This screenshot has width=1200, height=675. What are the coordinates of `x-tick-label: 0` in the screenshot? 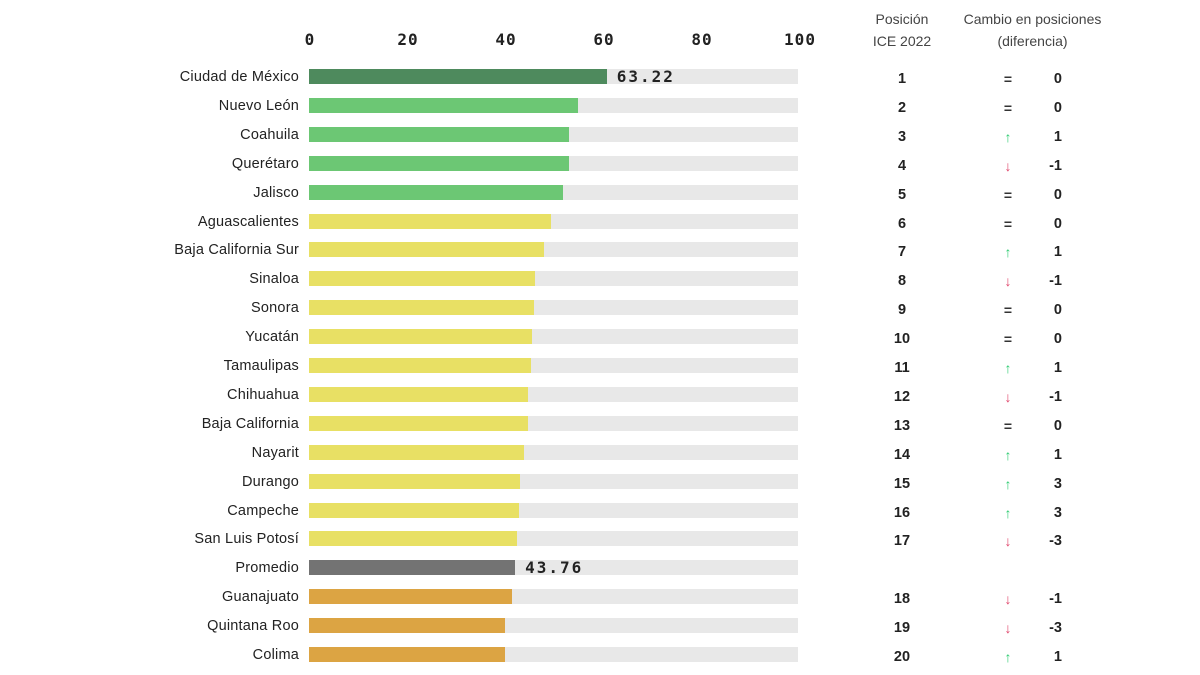 It's located at (310, 39).